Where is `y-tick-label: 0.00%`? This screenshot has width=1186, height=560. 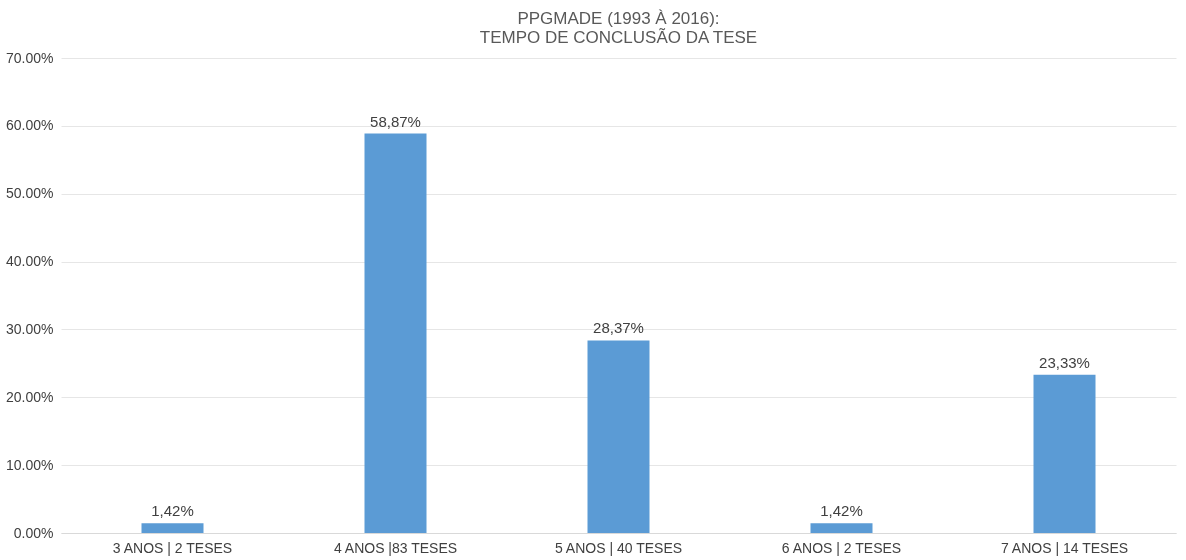
y-tick-label: 0.00% is located at coordinates (33, 532).